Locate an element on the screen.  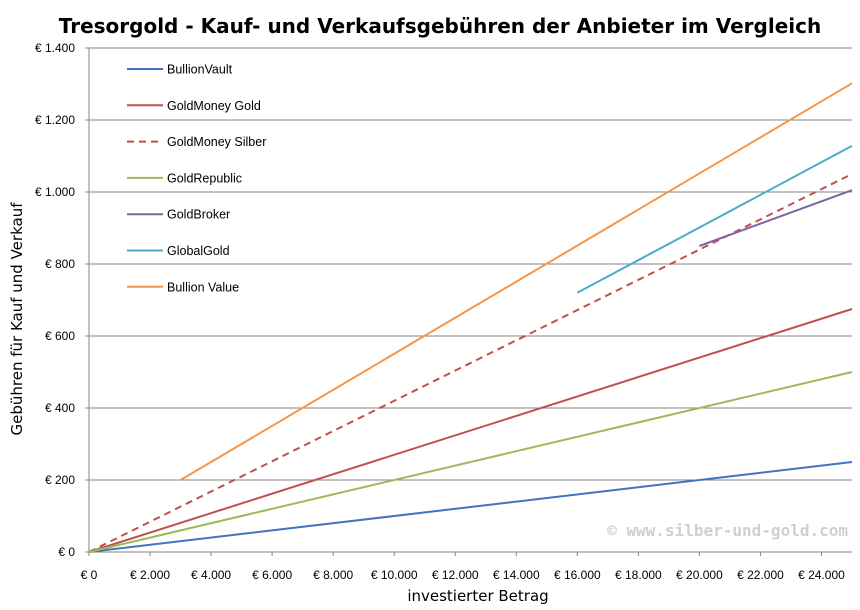
legend-label-goldmoney-gold: GoldMoney Gold is located at coordinates (214, 106).